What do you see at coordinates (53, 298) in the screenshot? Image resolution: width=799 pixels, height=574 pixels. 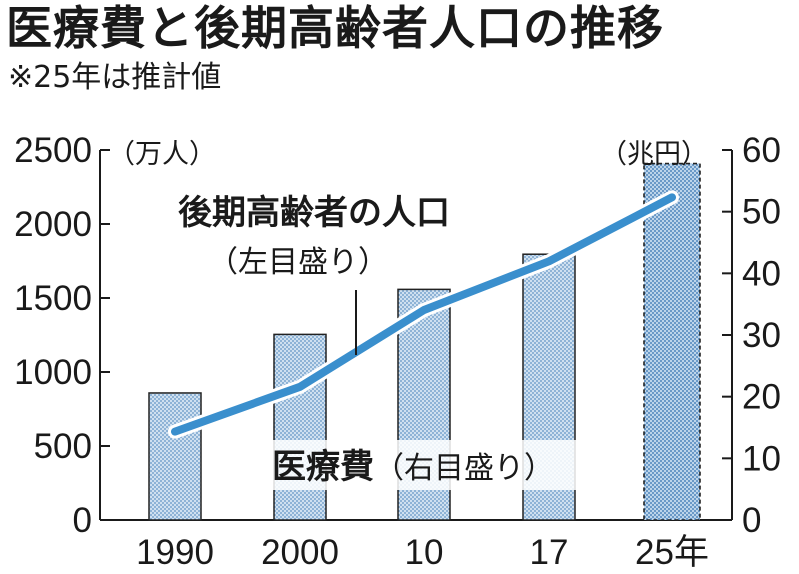 I see `left-tick-label: 1500` at bounding box center [53, 298].